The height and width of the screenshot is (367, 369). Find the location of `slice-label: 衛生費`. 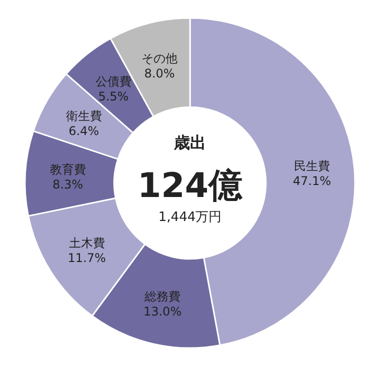

slice-label: 衛生費 is located at coordinates (84, 115).